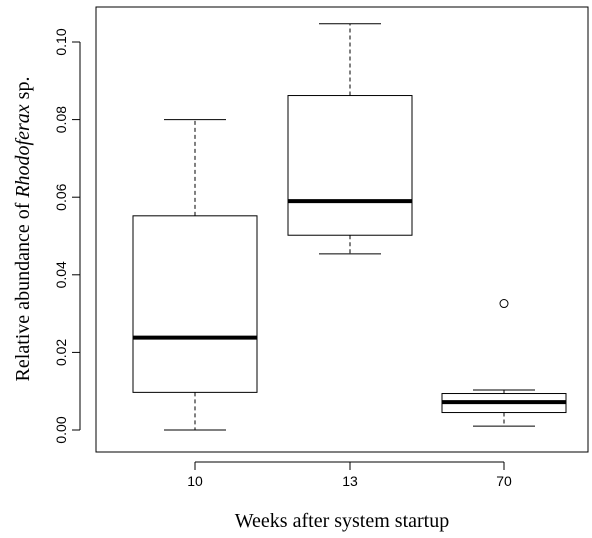 Image resolution: width=592 pixels, height=538 pixels. What do you see at coordinates (23, 91) in the screenshot?
I see `y-axis-title-suffix: sp.` at bounding box center [23, 91].